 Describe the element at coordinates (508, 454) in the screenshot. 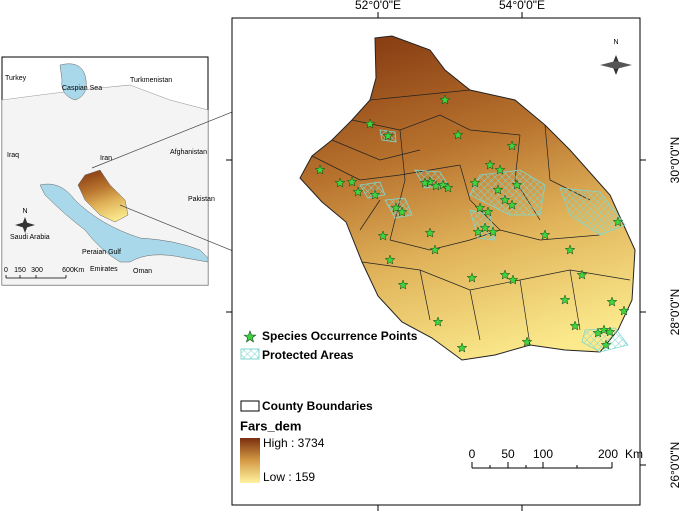

I see `scale-label: 50` at that location.